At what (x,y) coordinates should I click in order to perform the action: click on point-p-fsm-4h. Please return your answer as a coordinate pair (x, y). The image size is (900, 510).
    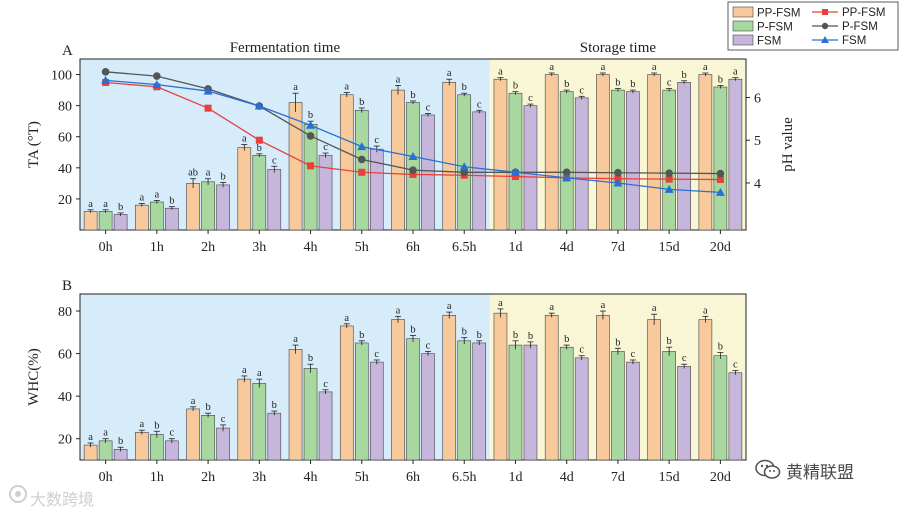
    Looking at the image, I should click on (310, 136).